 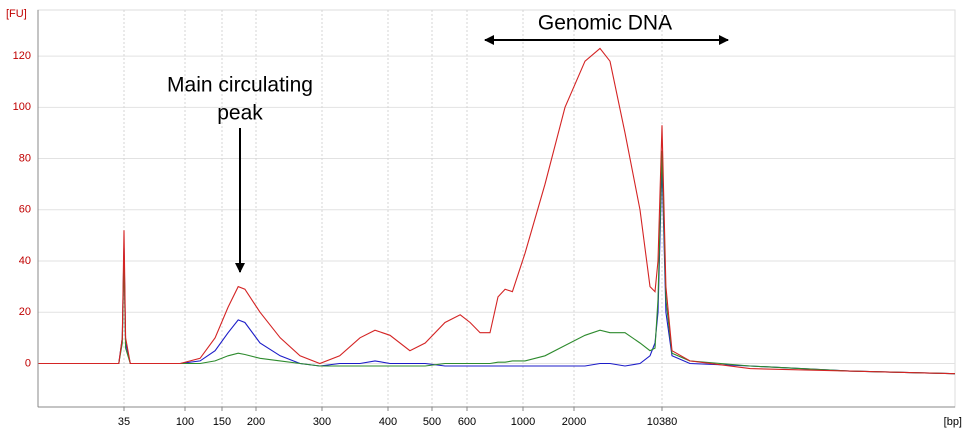 What do you see at coordinates (222, 422) in the screenshot?
I see `x-tick-label: 150` at bounding box center [222, 422].